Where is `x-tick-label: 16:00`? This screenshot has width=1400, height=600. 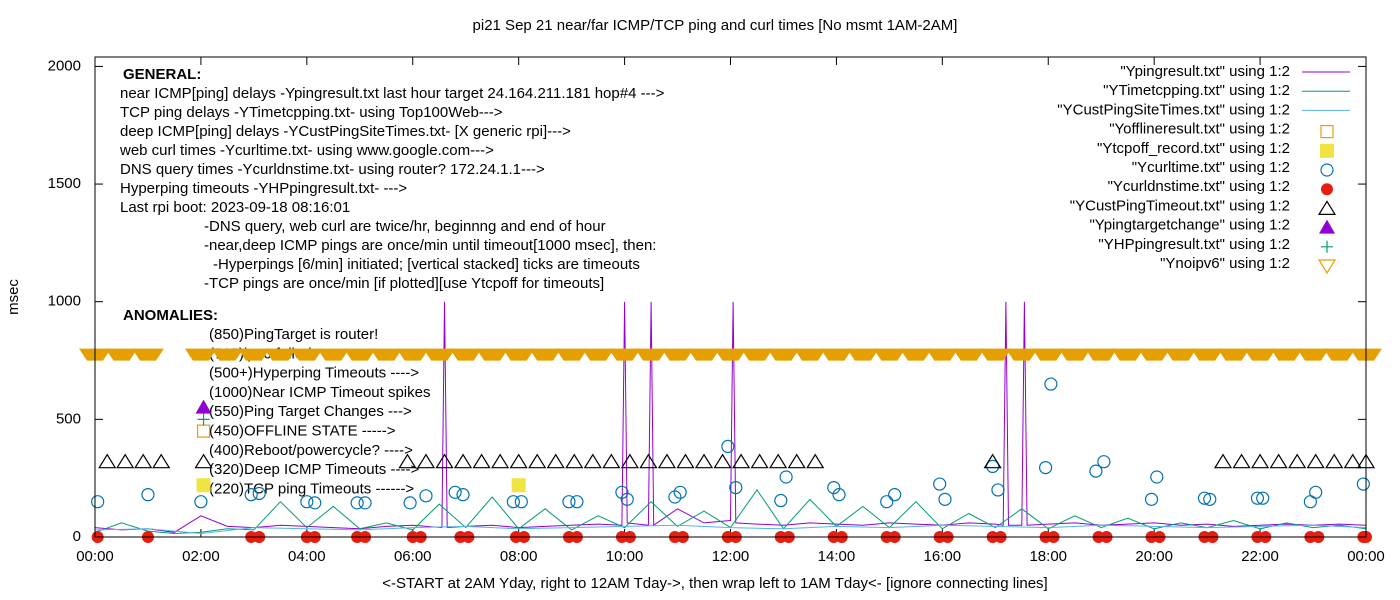
x-tick-label: 16:00 is located at coordinates (943, 556).